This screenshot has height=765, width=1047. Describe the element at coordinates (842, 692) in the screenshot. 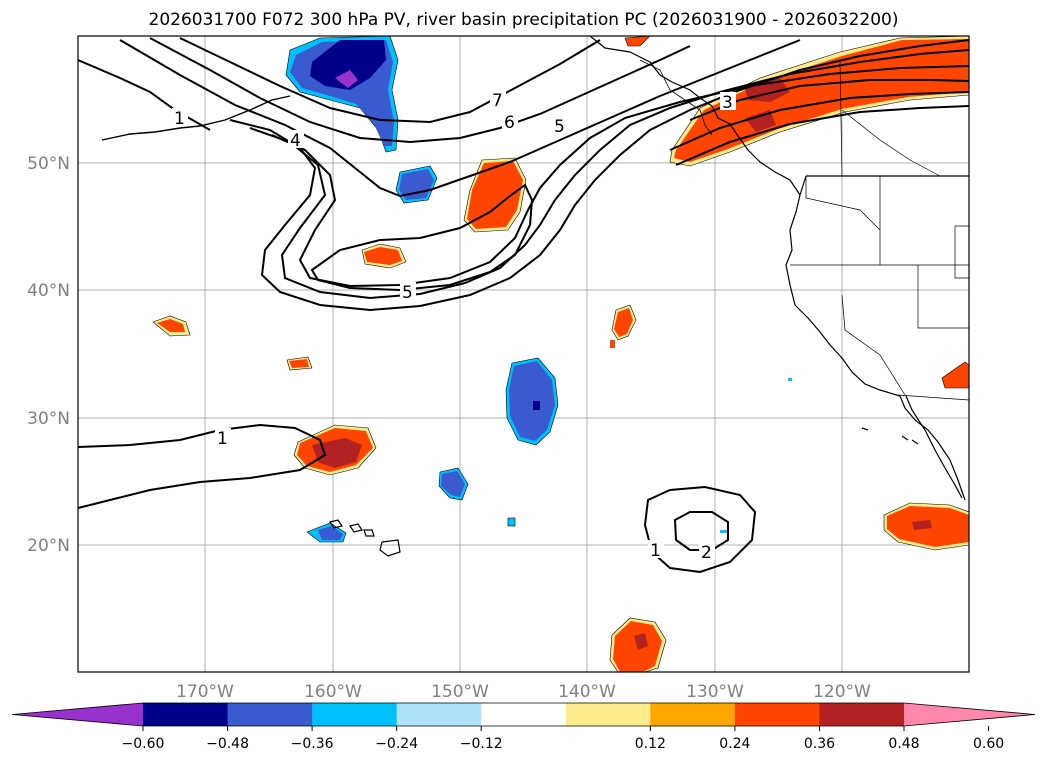

I see `lon-label-120w: 120°W` at that location.